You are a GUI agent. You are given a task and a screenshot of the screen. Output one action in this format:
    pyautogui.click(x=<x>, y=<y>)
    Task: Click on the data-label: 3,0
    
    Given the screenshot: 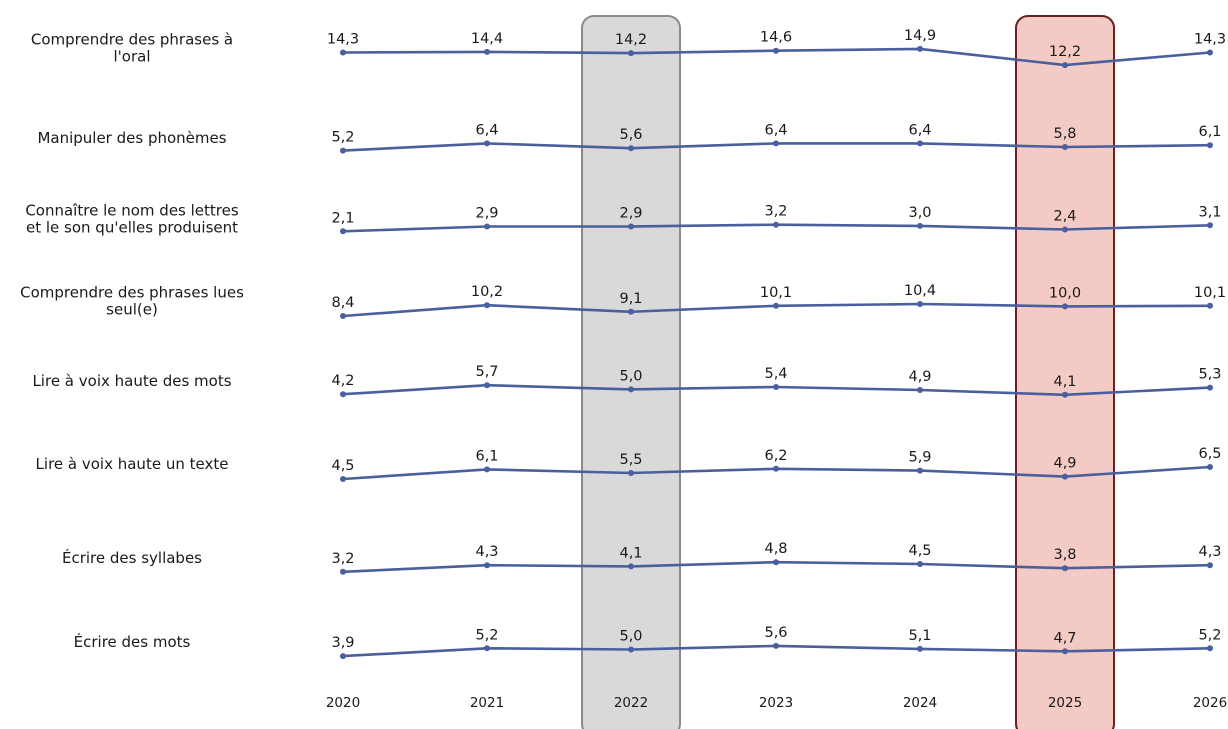 What is the action you would take?
    pyautogui.click(x=919, y=213)
    